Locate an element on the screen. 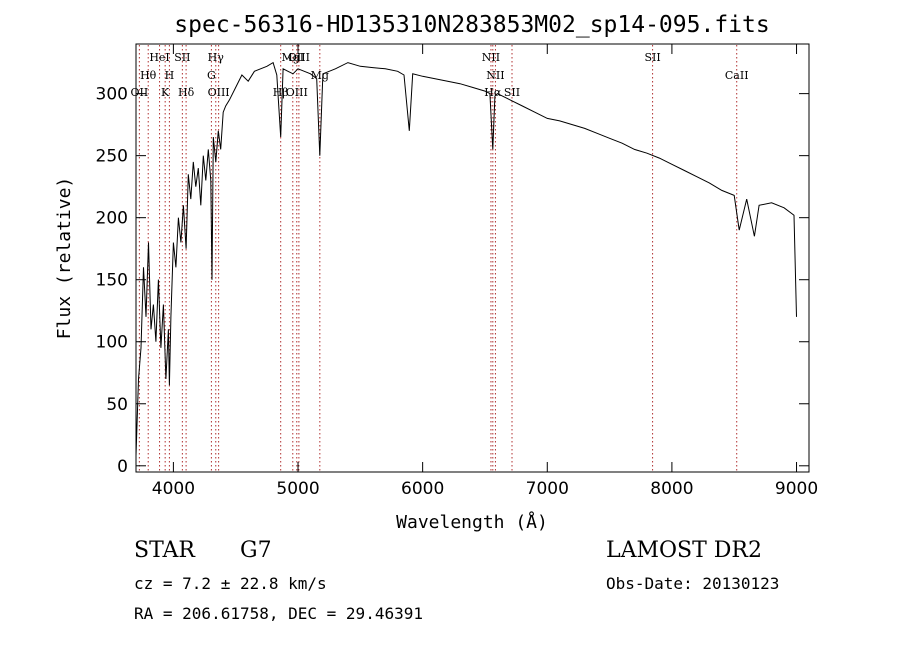 Image resolution: width=900 pixels, height=649 pixels. y-tick-label: 50 is located at coordinates (117, 405).